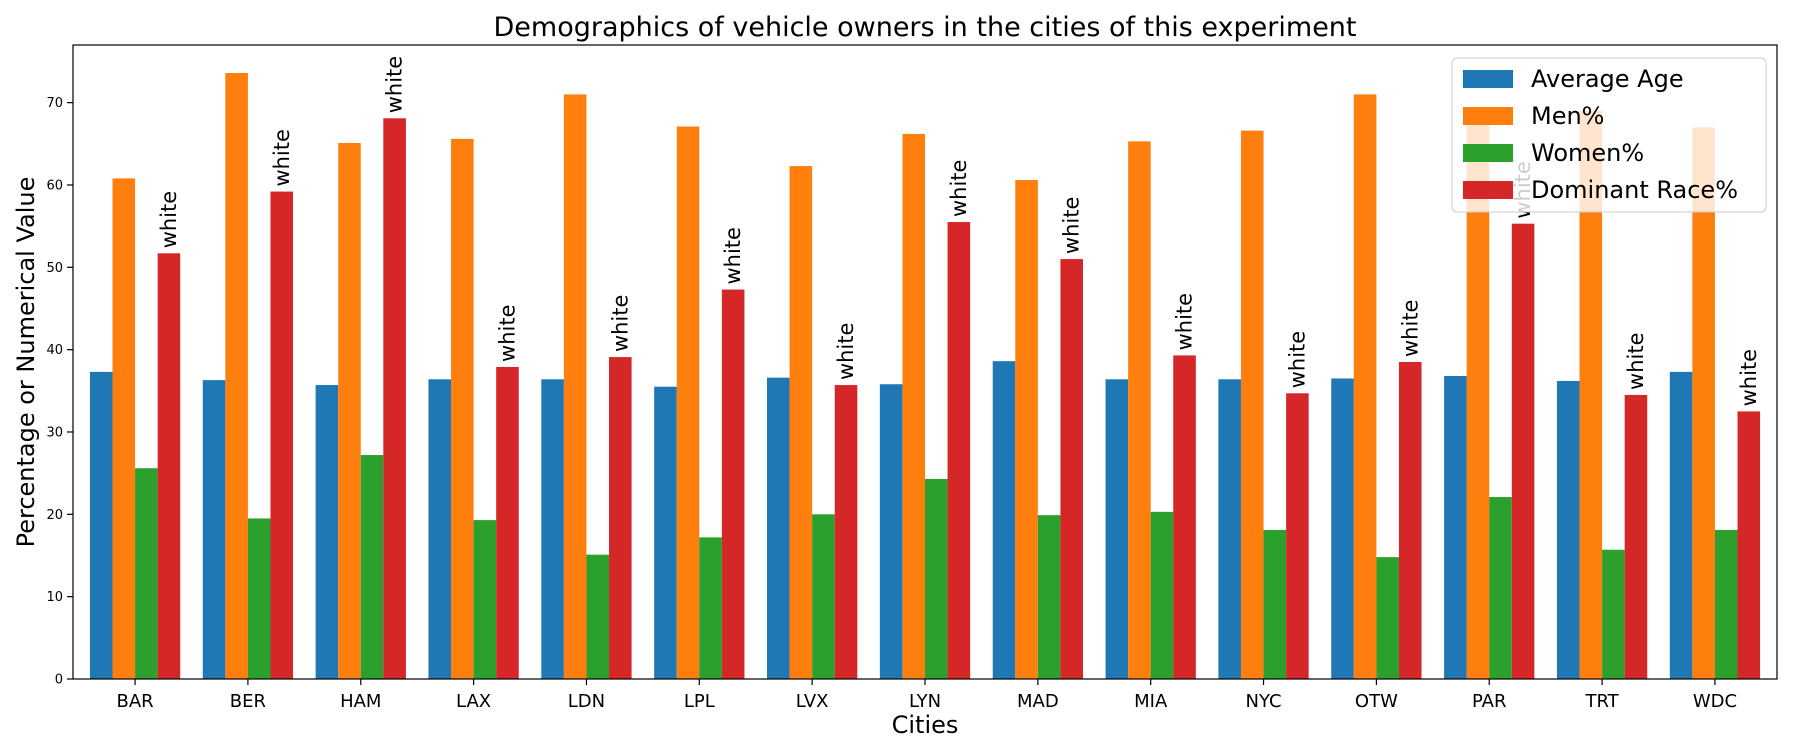  I want to click on bar-dominant-race--bar, so click(169, 466).